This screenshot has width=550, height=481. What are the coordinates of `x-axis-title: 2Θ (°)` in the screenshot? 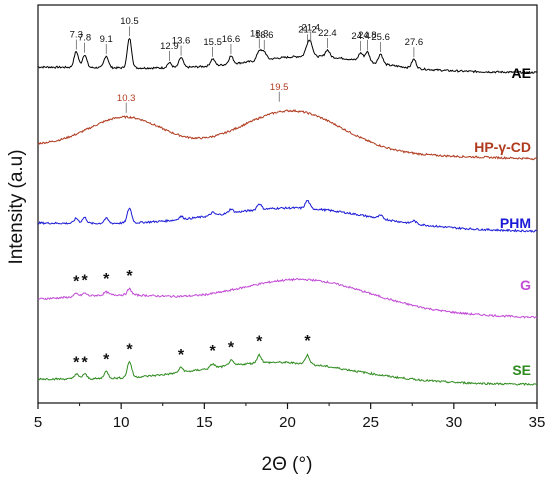 It's located at (287, 464).